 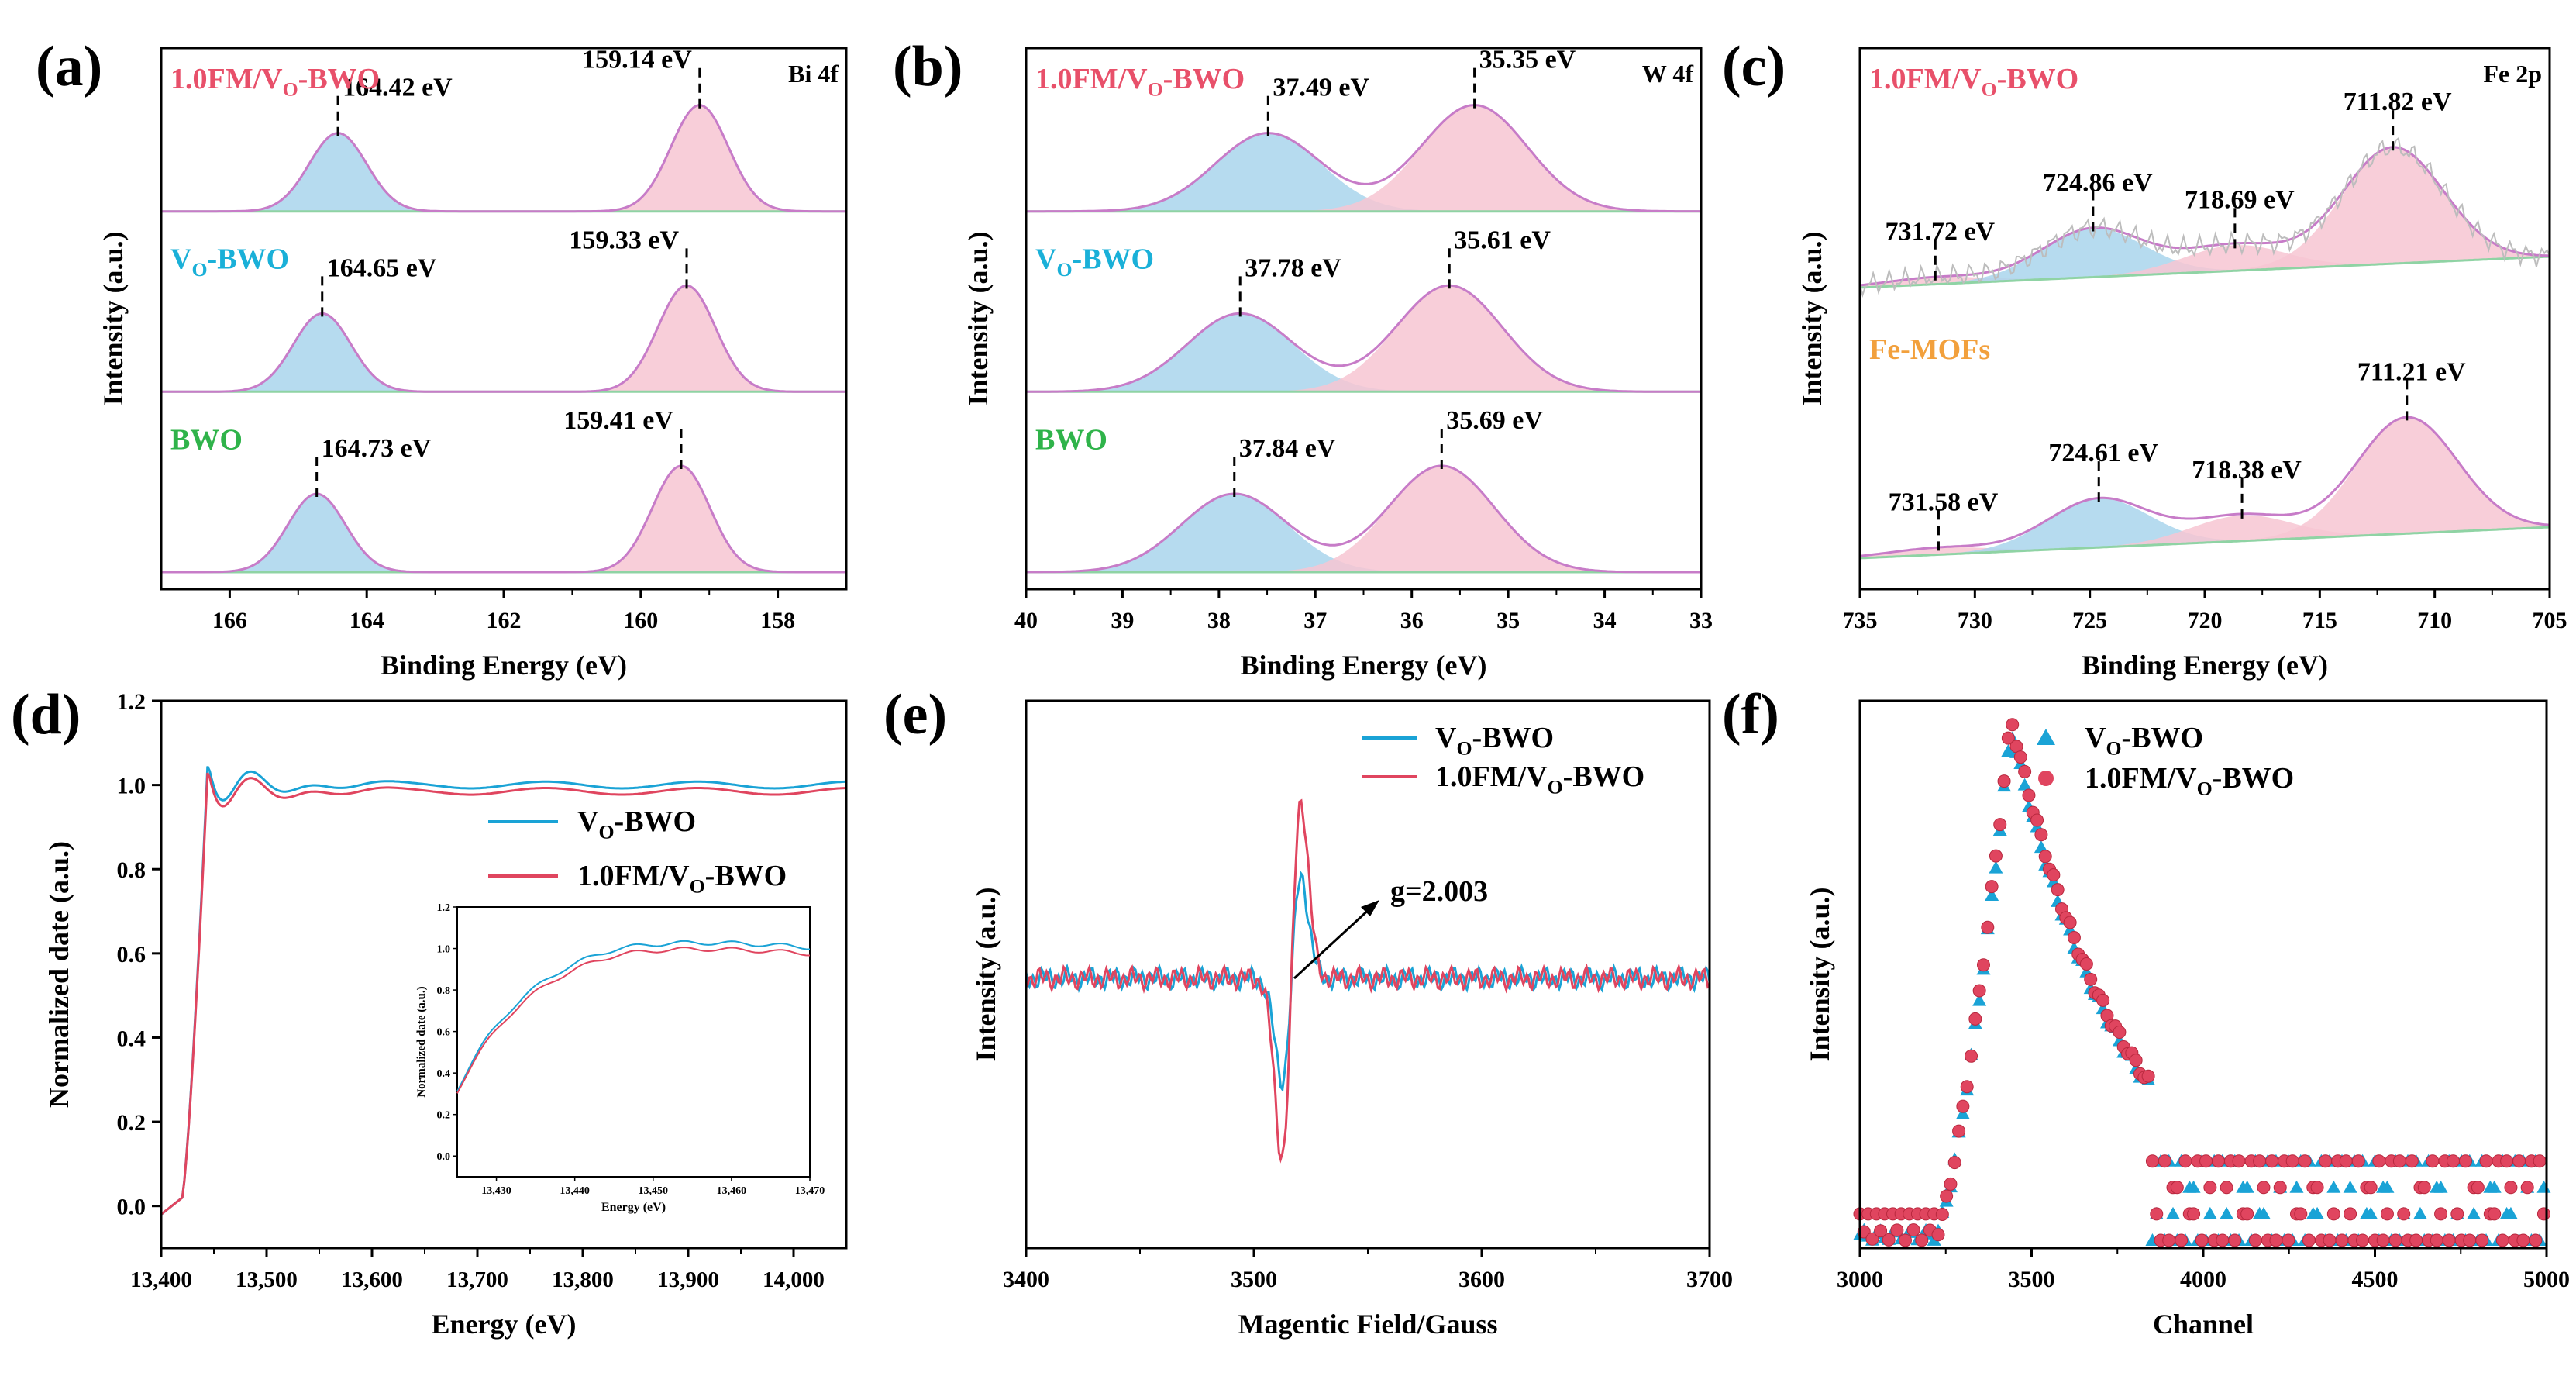 I want to click on peak-label: 35.69 eV, so click(x=1494, y=420).